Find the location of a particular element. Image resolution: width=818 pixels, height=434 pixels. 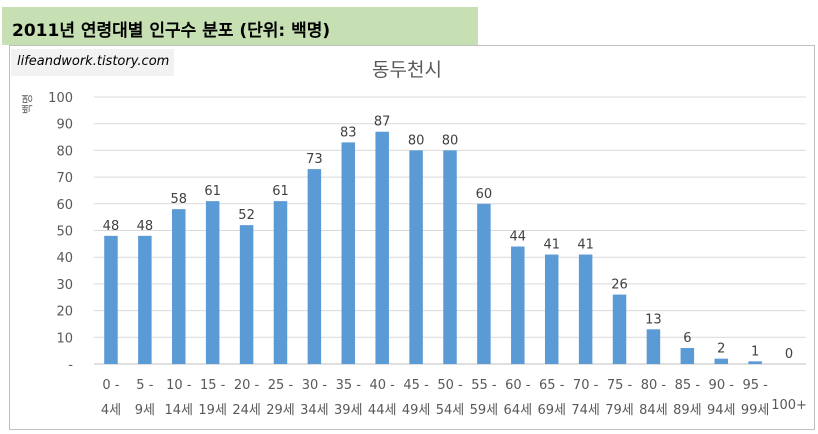

x-tick-label: 50 - is located at coordinates (450, 385).